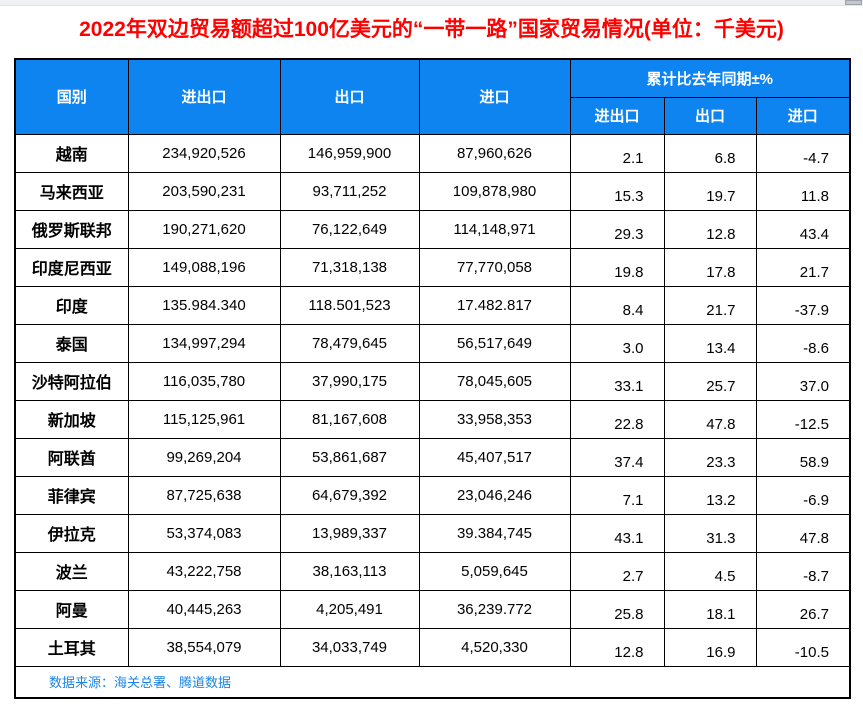 This screenshot has height=710, width=863. Describe the element at coordinates (710, 343) in the screenshot. I see `cell-yoy-export: 13.4` at that location.